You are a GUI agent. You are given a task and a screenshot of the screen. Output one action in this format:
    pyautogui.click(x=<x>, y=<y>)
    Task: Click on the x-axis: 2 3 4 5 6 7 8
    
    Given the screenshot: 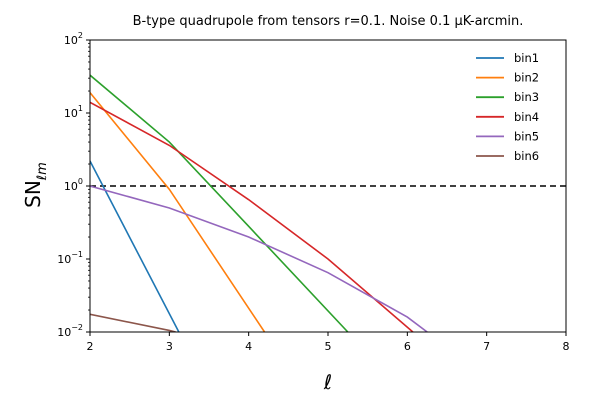 What is the action you would take?
    pyautogui.click(x=328, y=342)
    